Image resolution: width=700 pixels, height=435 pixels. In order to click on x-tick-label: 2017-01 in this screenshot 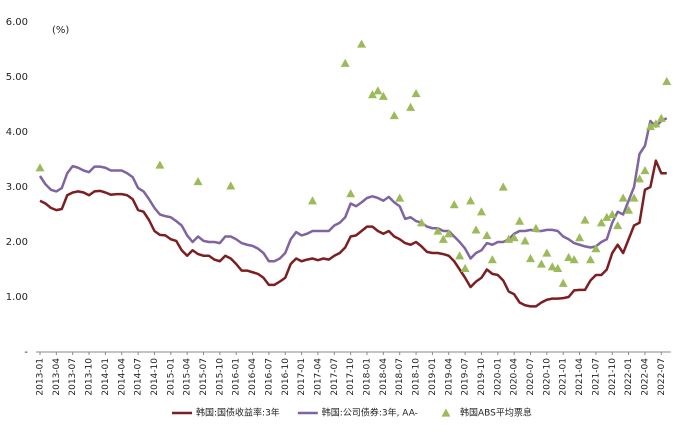, I will do `click(302, 377)`.